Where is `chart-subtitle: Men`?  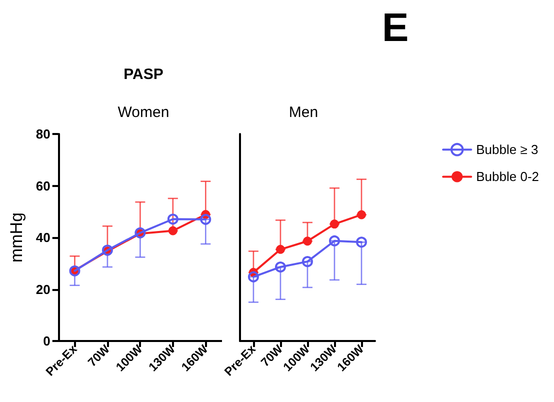
chart-subtitle: Men is located at coordinates (303, 112).